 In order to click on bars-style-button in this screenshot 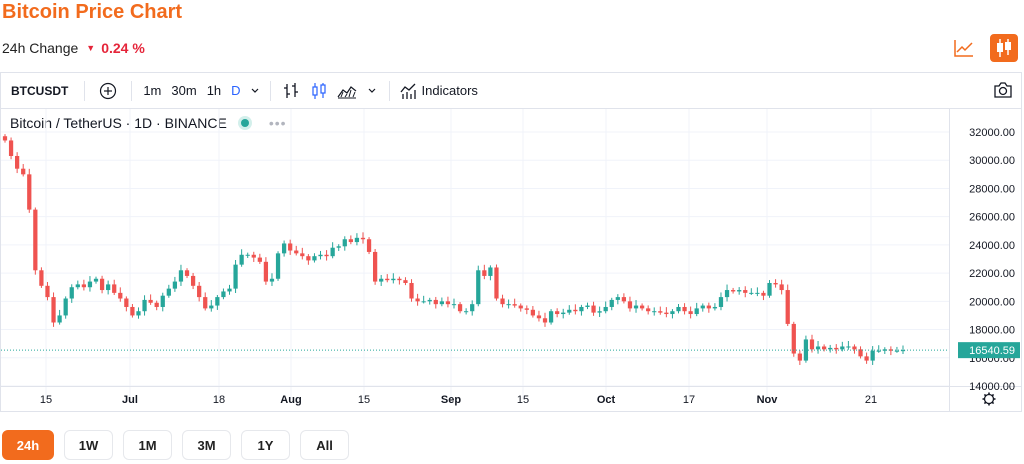, I will do `click(291, 90)`.